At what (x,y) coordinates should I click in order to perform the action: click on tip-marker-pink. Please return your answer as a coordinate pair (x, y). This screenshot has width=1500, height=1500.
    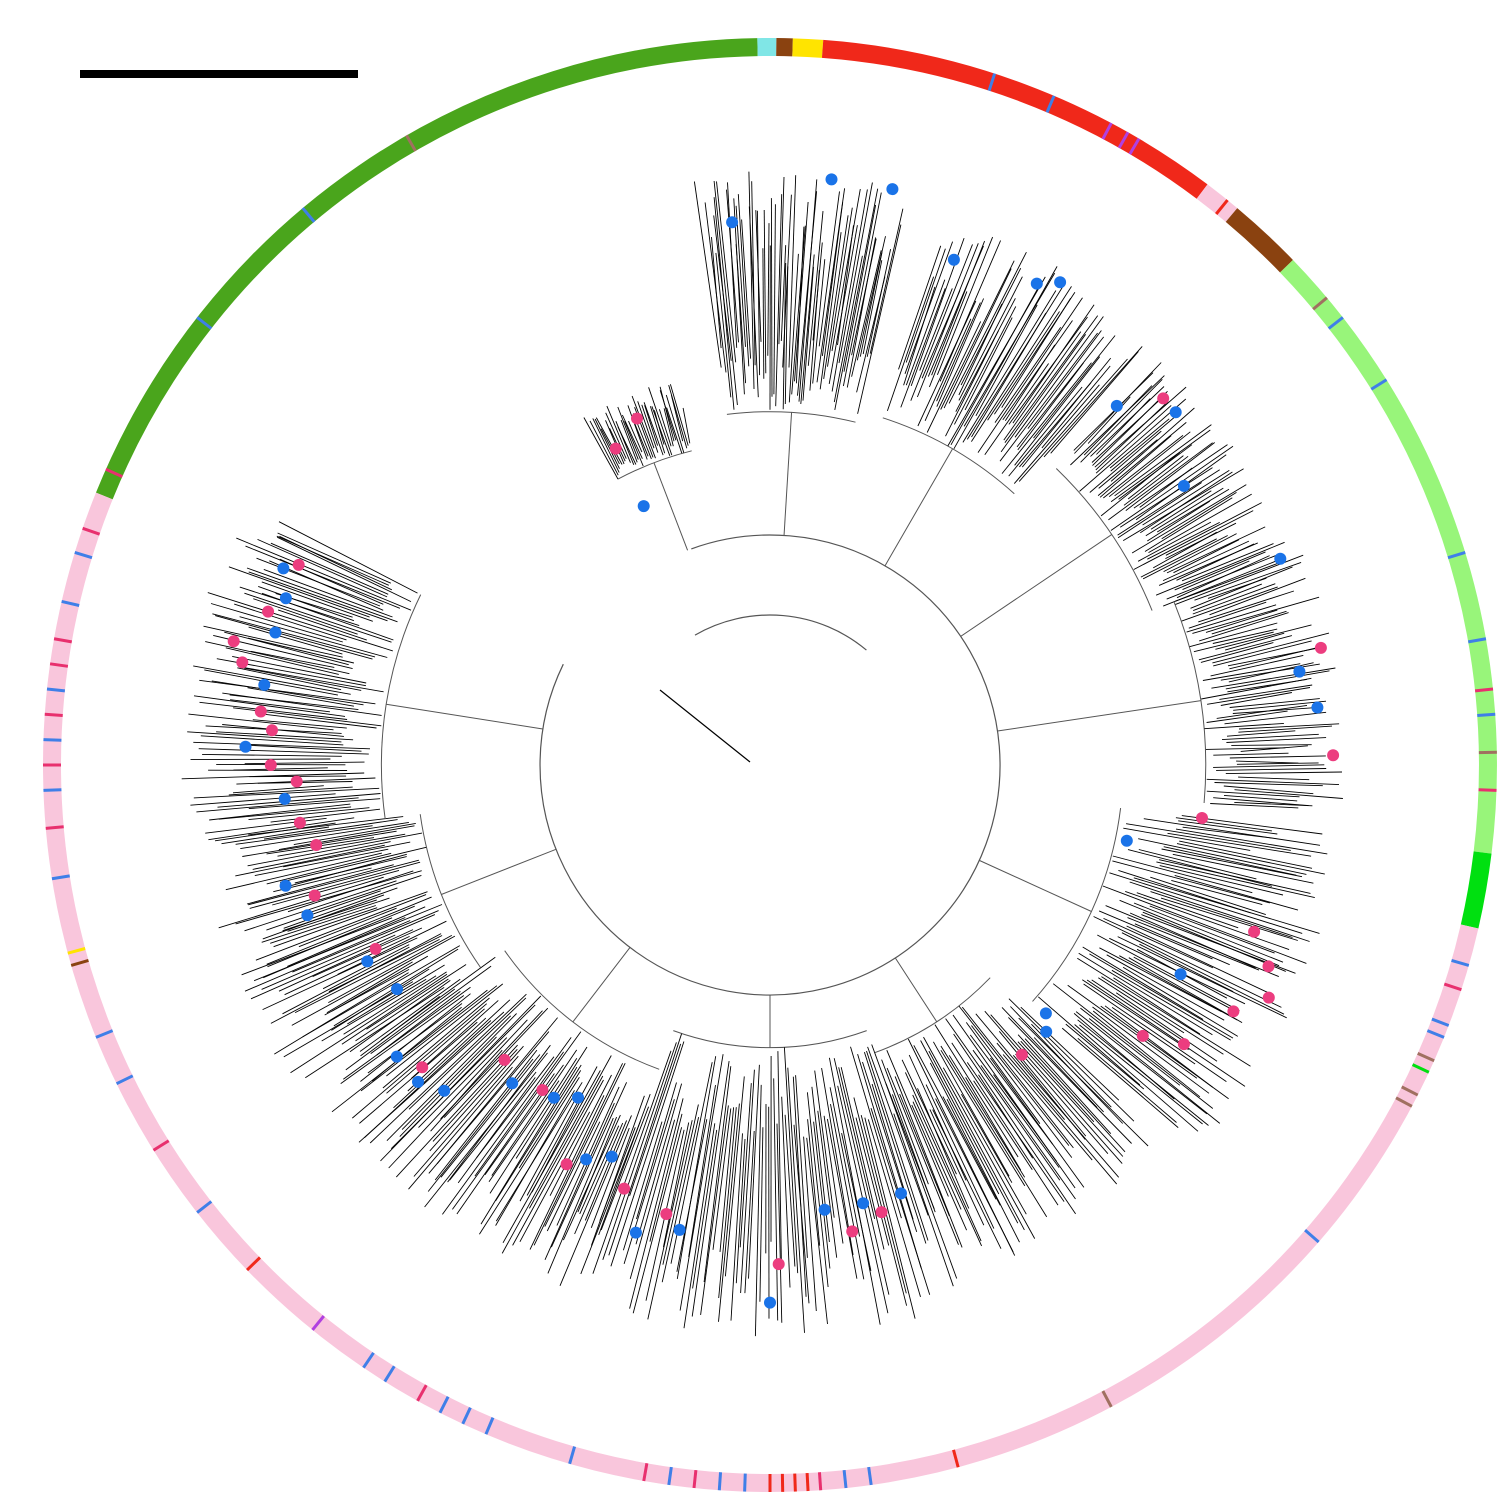
    Looking at the image, I should click on (299, 822).